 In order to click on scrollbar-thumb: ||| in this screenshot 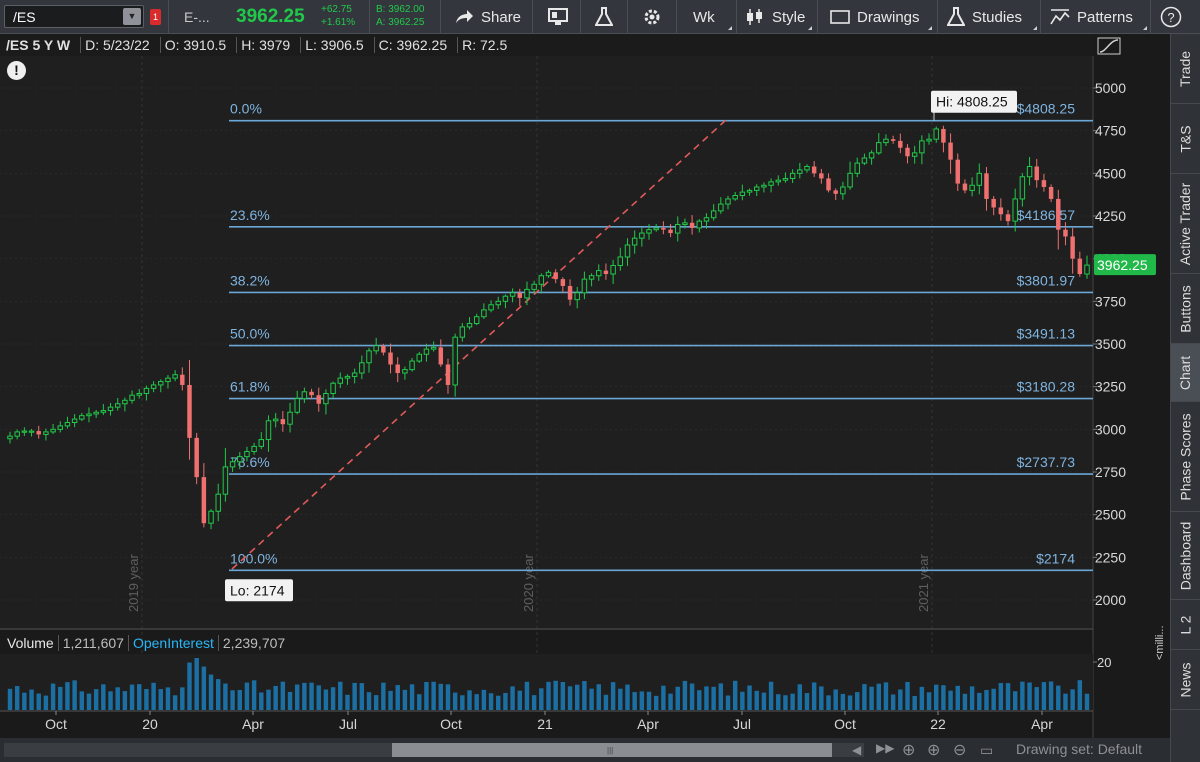, I will do `click(612, 750)`.